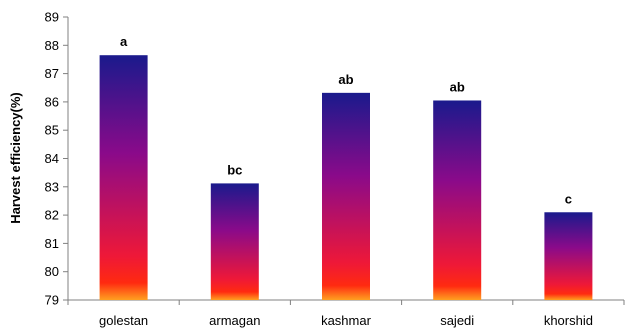  I want to click on y-tick-label: 79, so click(52, 300).